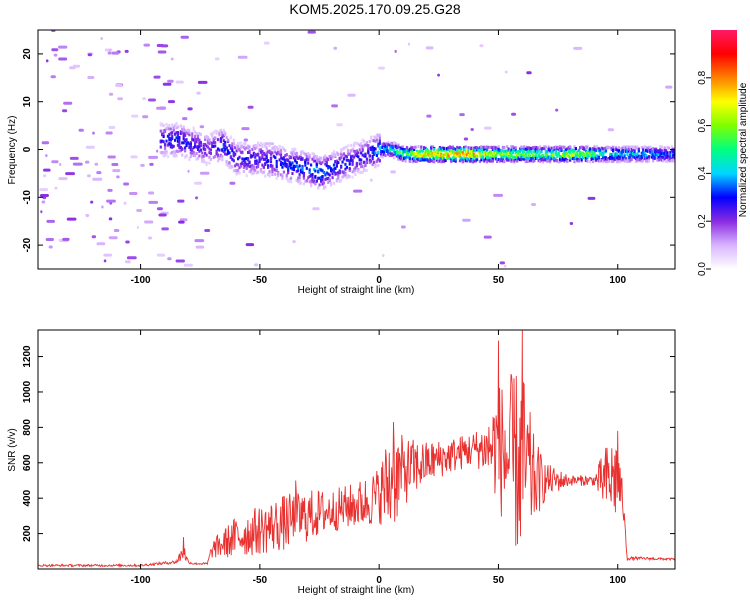 Image resolution: width=750 pixels, height=600 pixels. Describe the element at coordinates (141, 280) in the screenshot. I see `spectrogram-x-tick-label: -100` at that location.